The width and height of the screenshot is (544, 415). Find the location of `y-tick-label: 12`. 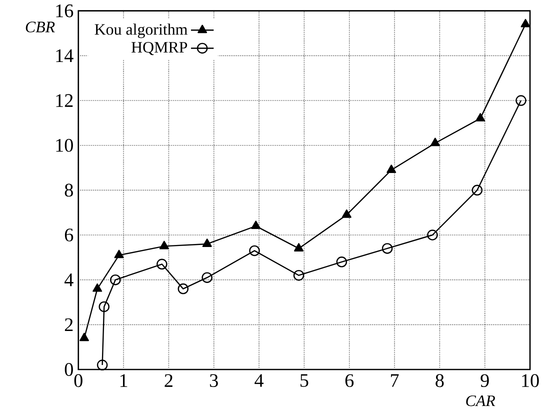

y-tick-label: 12 is located at coordinates (64, 100).